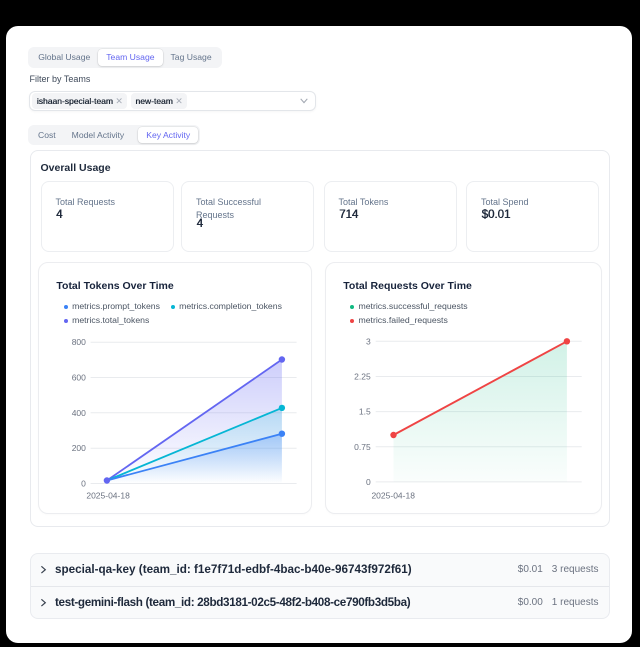 This screenshot has width=640, height=647. I want to click on svg-text: 0.75, so click(362, 446).